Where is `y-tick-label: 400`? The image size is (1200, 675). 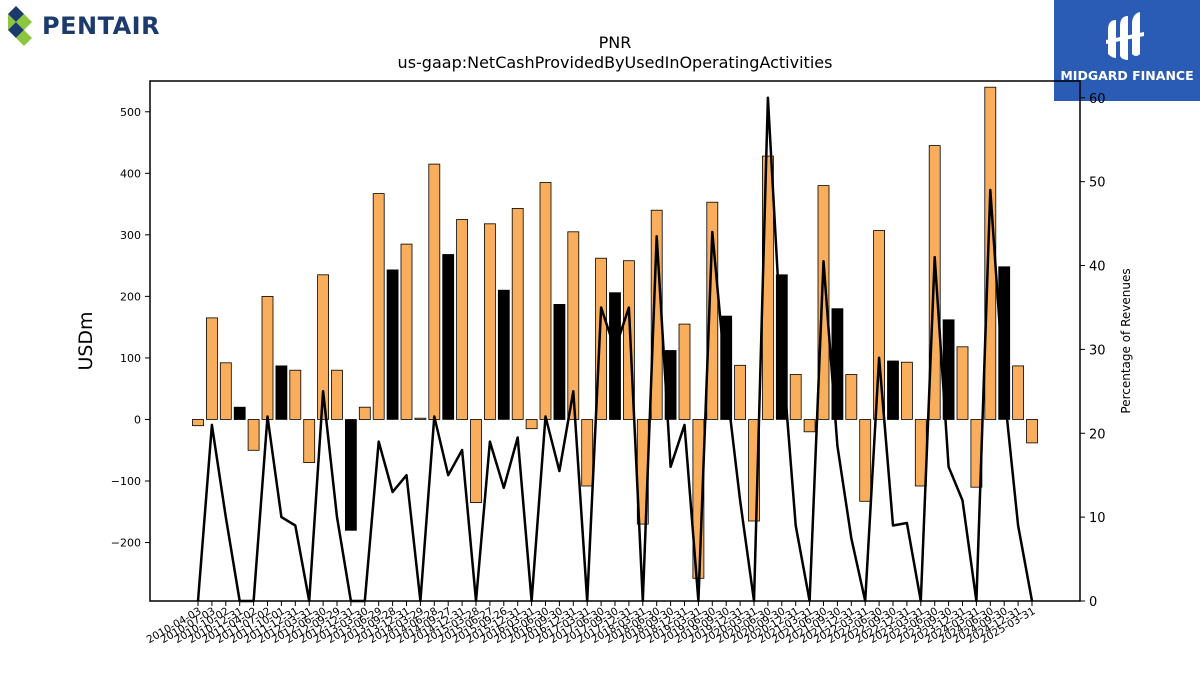 y-tick-label: 400 is located at coordinates (130, 173).